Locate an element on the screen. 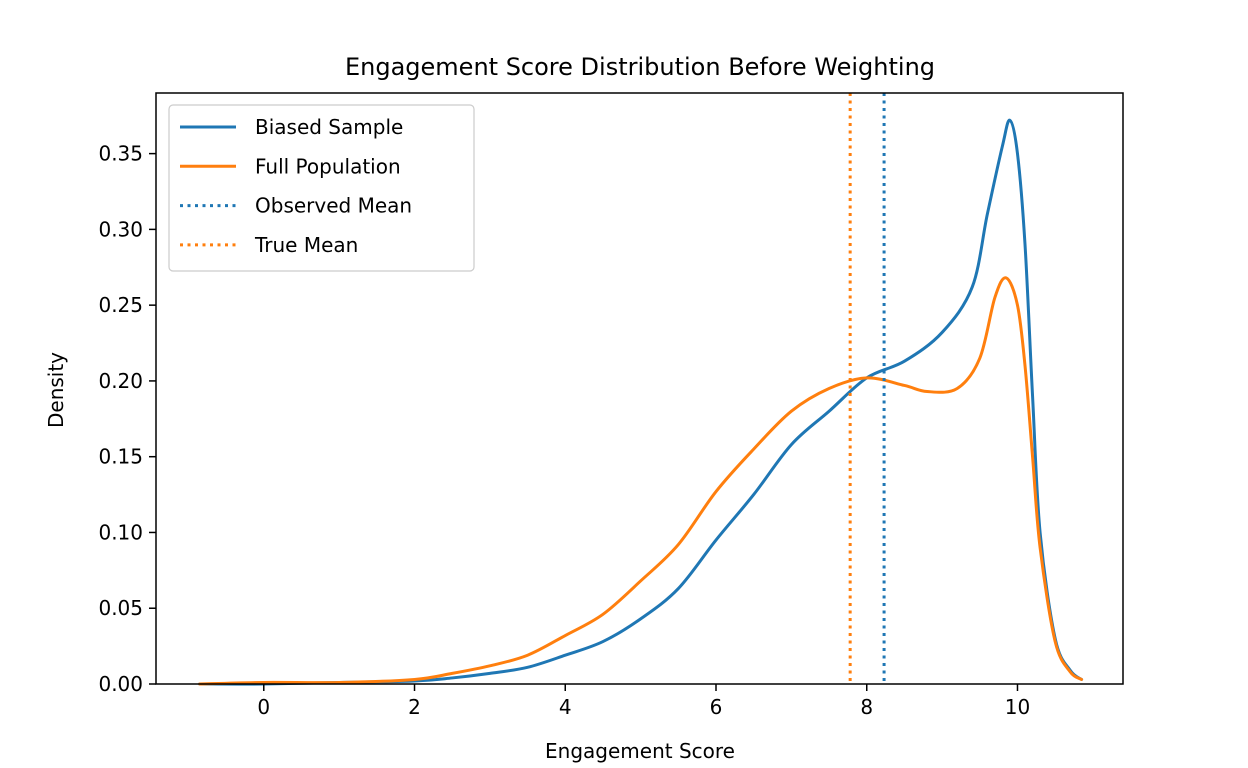 This screenshot has width=1248, height=768. y-tick-label: 0.25 is located at coordinates (120, 305).